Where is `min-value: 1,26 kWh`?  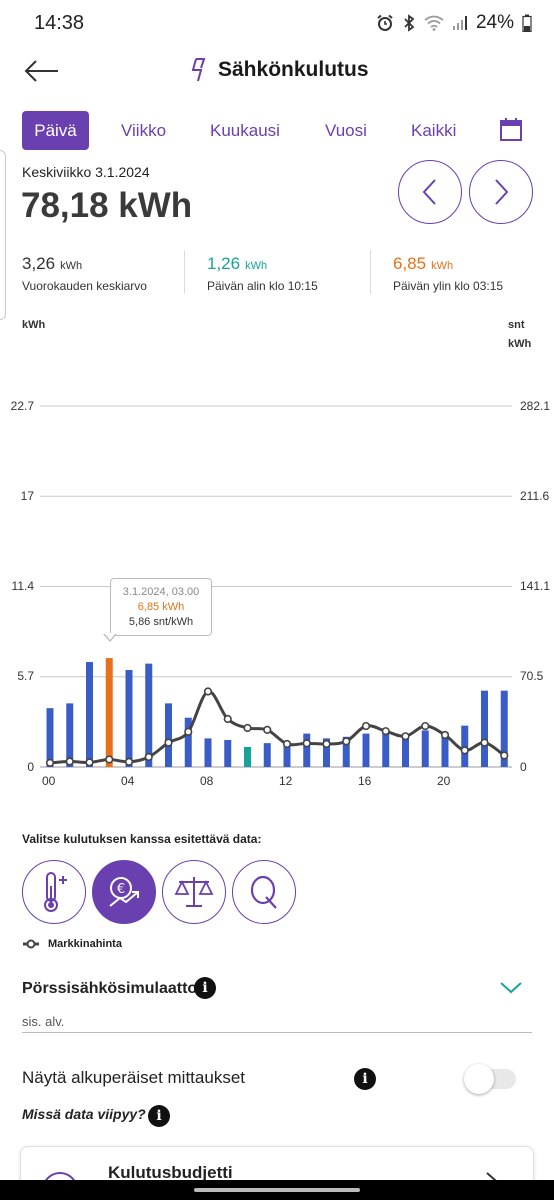
min-value: 1,26 kWh is located at coordinates (237, 264).